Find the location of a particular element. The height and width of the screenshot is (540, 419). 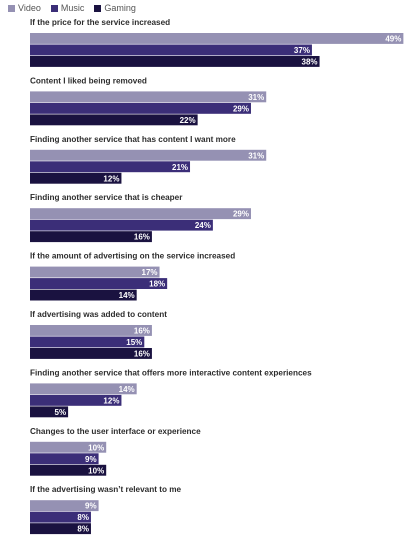

value-label-video: 49% is located at coordinates (393, 38).